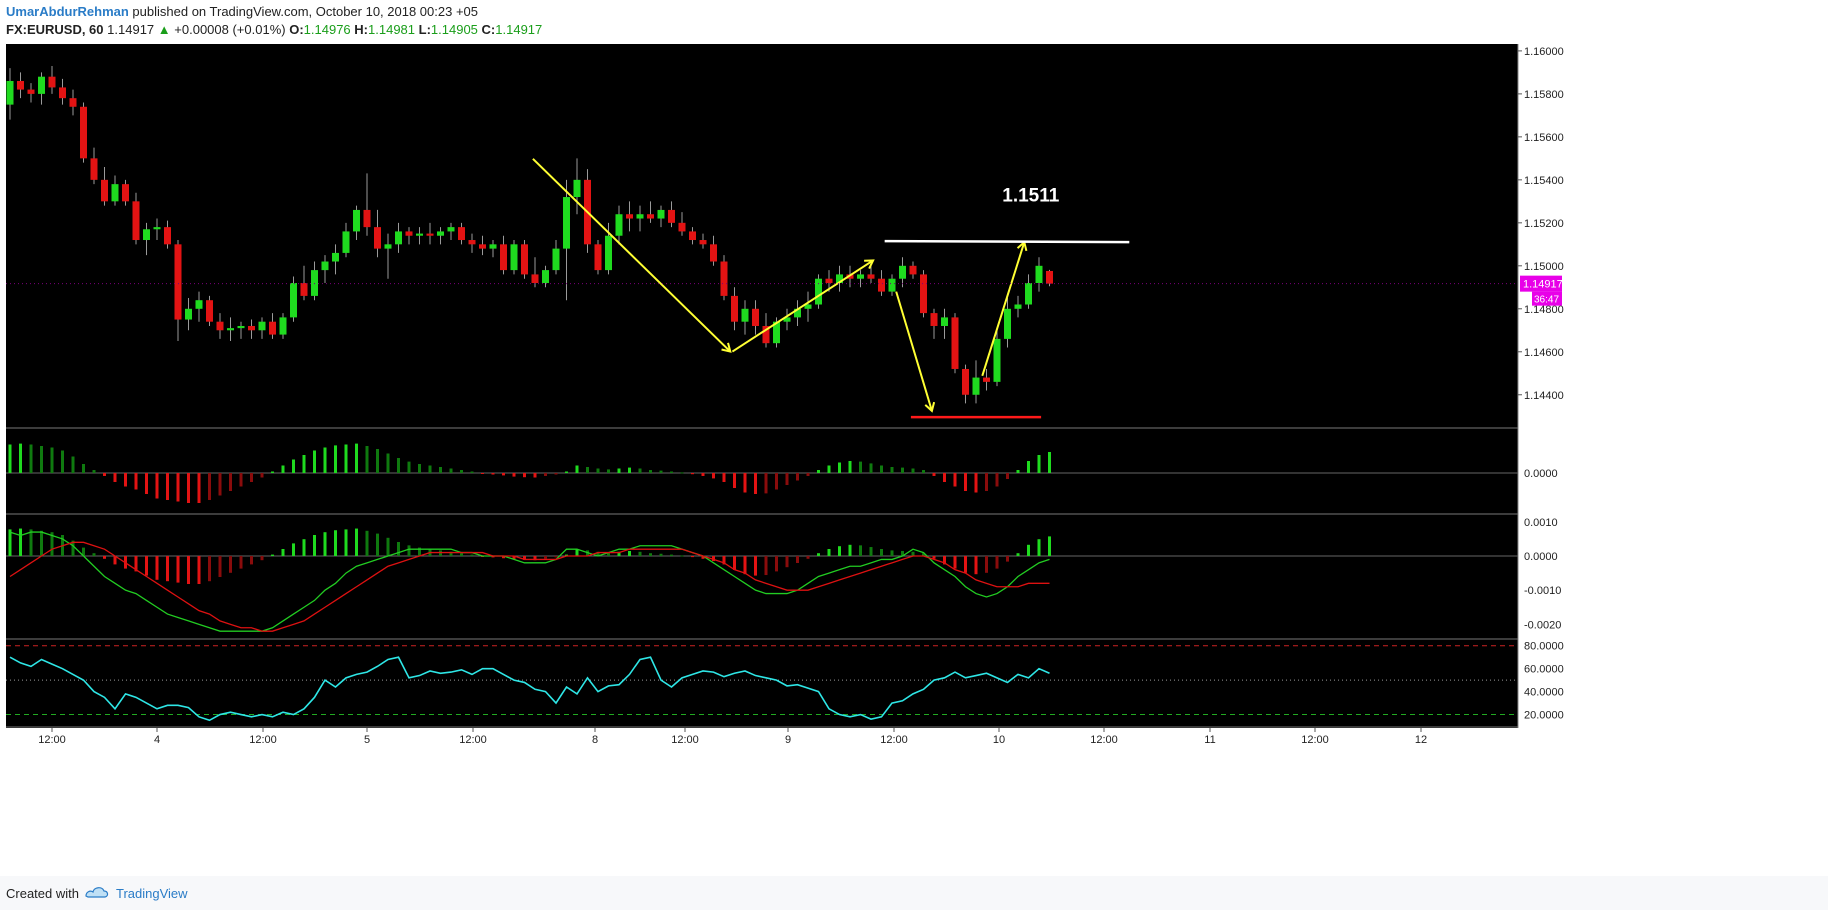 This screenshot has width=1828, height=910. What do you see at coordinates (1209, 740) in the screenshot?
I see `time-tick-label: 11` at bounding box center [1209, 740].